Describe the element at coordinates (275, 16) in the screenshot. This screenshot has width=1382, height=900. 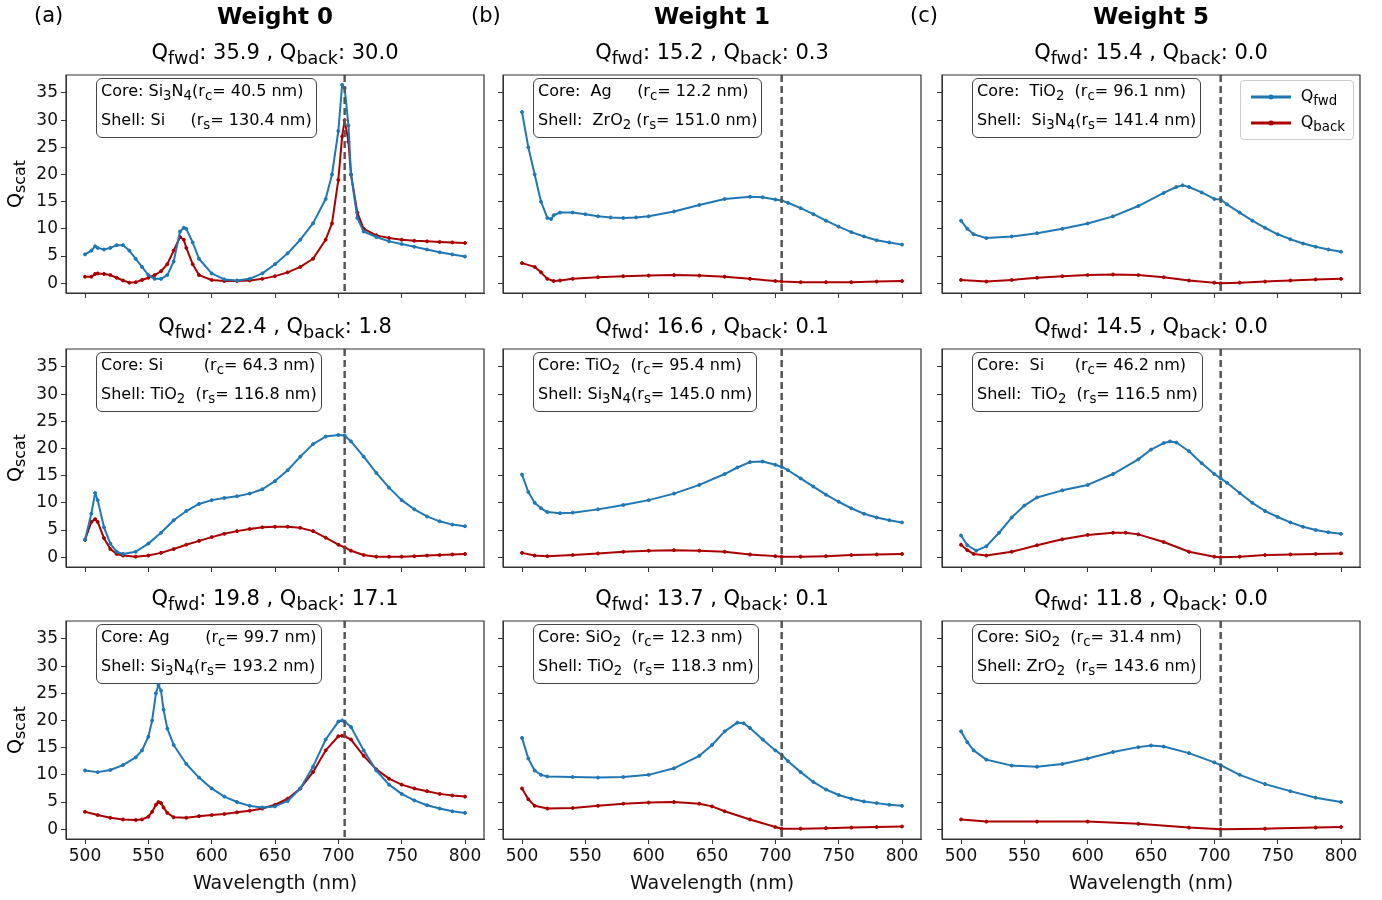
I see `chart-title: Weight 0` at that location.